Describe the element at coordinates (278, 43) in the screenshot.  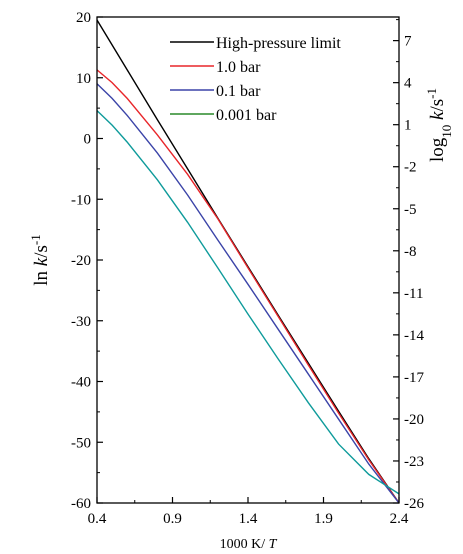
I see `legend-label-1: High-pressure limit` at that location.